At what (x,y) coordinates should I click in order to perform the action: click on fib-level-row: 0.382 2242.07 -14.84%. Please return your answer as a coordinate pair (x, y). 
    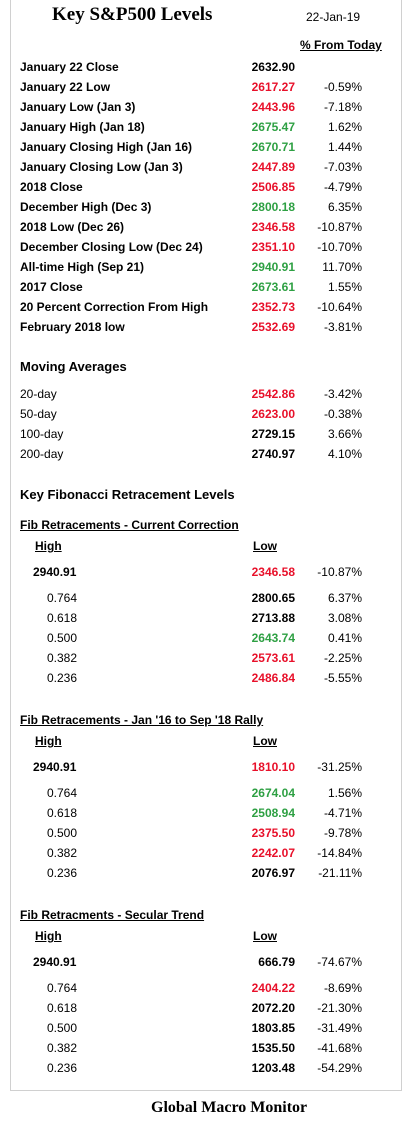
    Looking at the image, I should click on (203, 853).